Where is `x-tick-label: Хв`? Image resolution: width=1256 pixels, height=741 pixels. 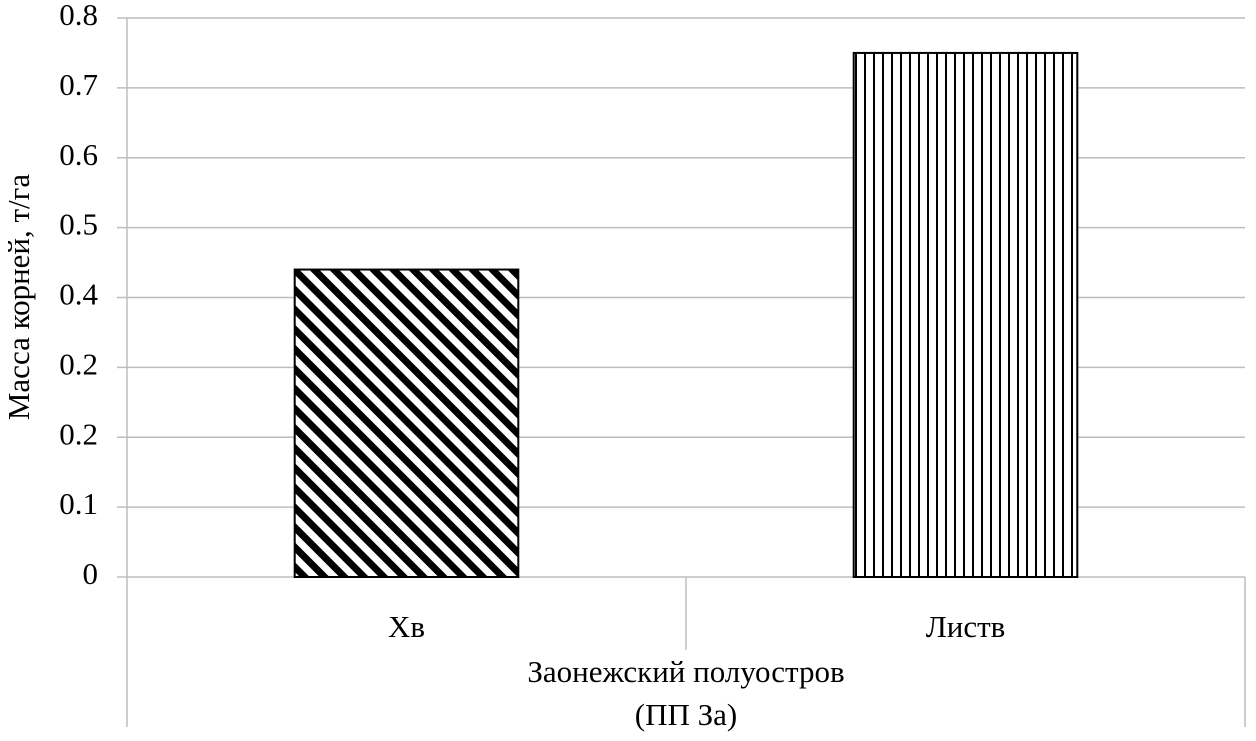 x-tick-label: Хв is located at coordinates (406, 626).